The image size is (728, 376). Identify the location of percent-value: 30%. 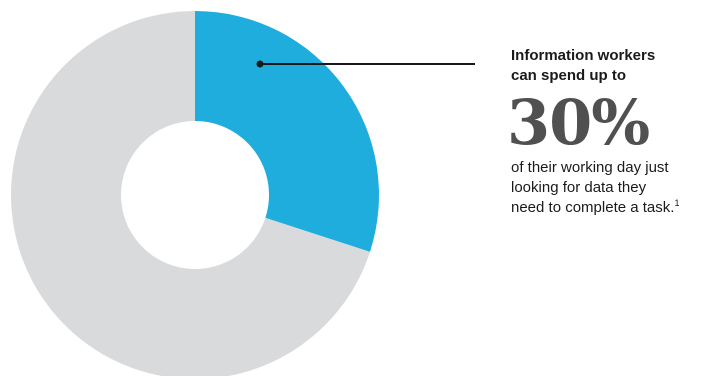
(578, 122).